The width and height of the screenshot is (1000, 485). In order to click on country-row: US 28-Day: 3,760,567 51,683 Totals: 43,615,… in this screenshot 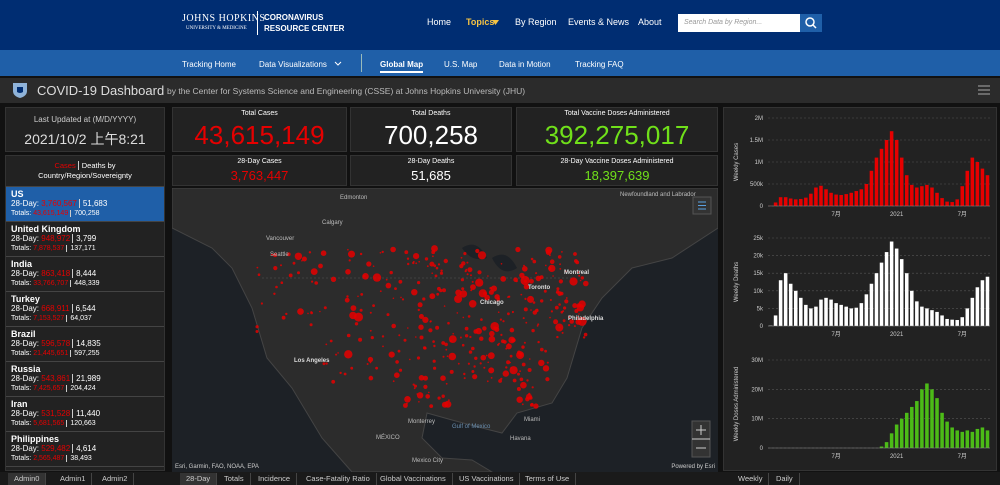, I will do `click(85, 204)`.